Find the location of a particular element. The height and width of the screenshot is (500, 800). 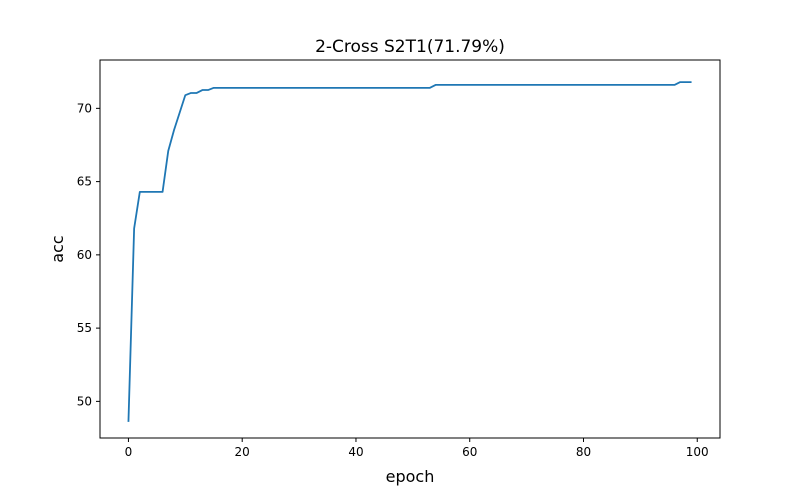

x-tick-label: 80 is located at coordinates (583, 452).